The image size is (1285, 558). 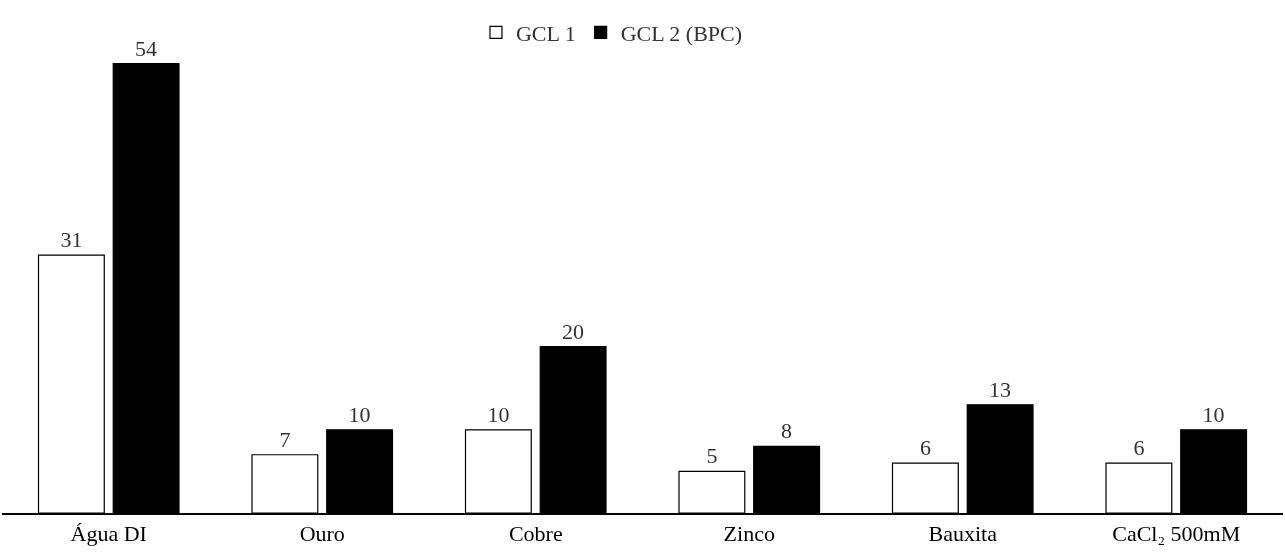 I want to click on legend-label: GCL 2 (BPC), so click(x=681, y=33).